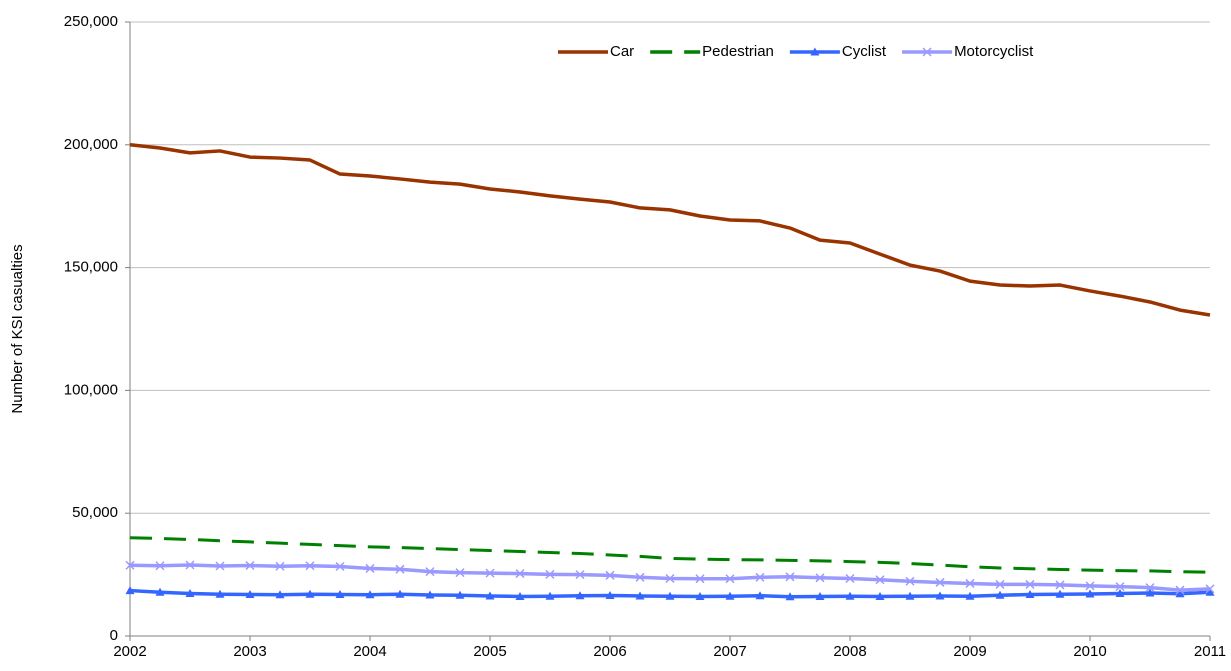 This screenshot has height=671, width=1231. I want to click on x-tick-label: 2003, so click(249, 651).